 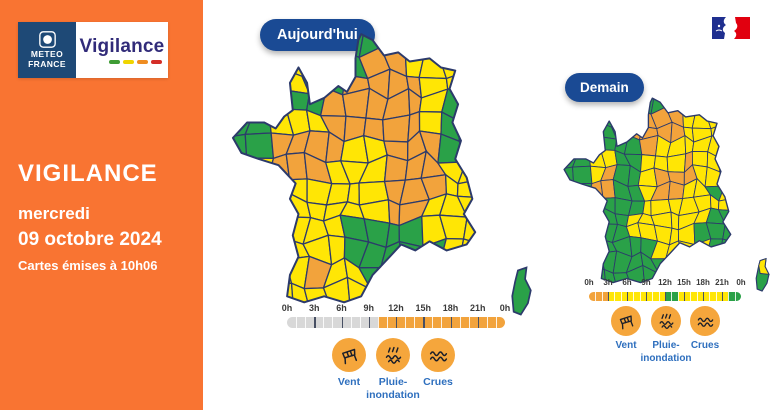 What do you see at coordinates (604, 87) in the screenshot?
I see `tab-tomorrow: Demain` at bounding box center [604, 87].